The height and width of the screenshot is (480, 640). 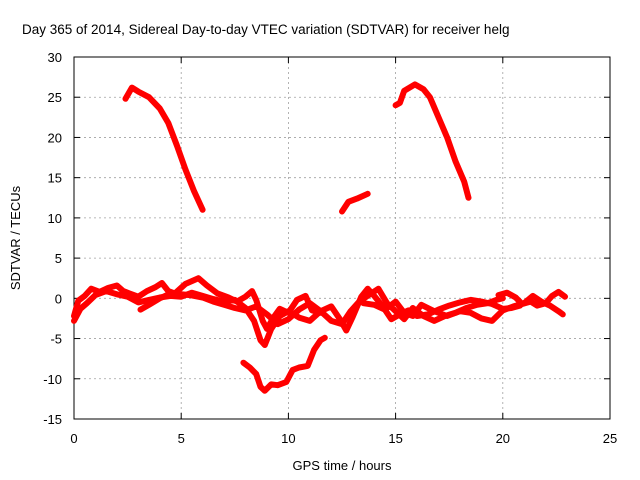 I want to click on y-tick-label: 15, so click(x=55, y=178).